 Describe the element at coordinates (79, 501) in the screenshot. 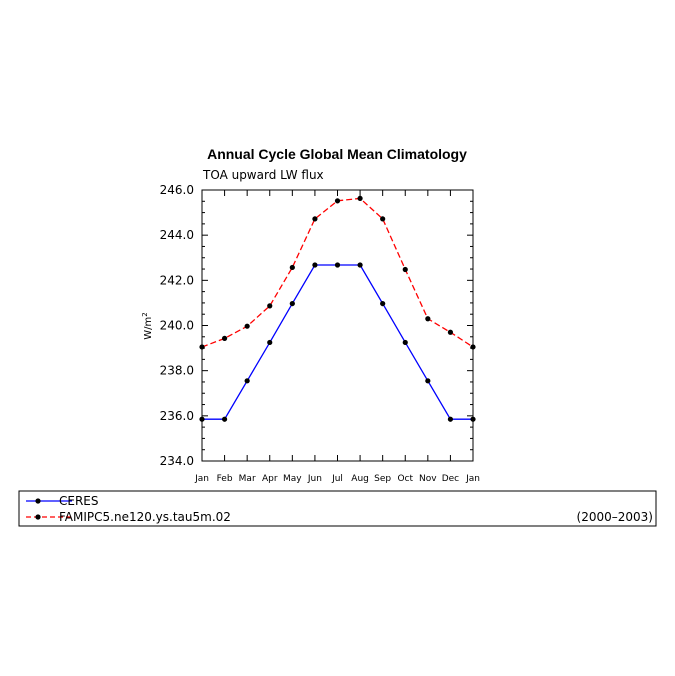

I see `legend-label-ceres: CERES` at that location.